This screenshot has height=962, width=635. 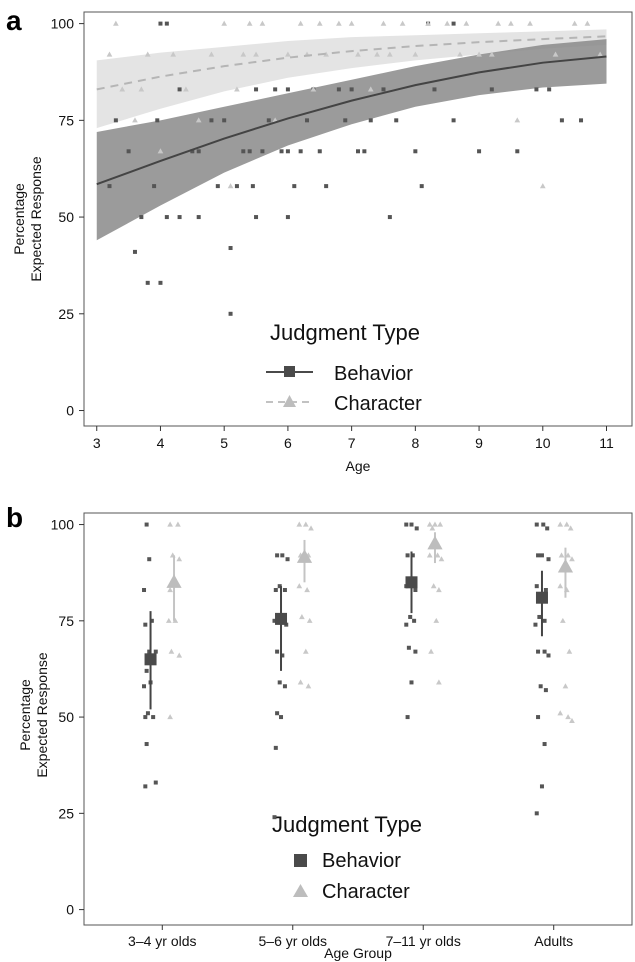 I want to click on panel-b-x-ticks: 3–4 yr olds 5–6 yr olds 7–11 yr olds Adults, so click(x=350, y=937).